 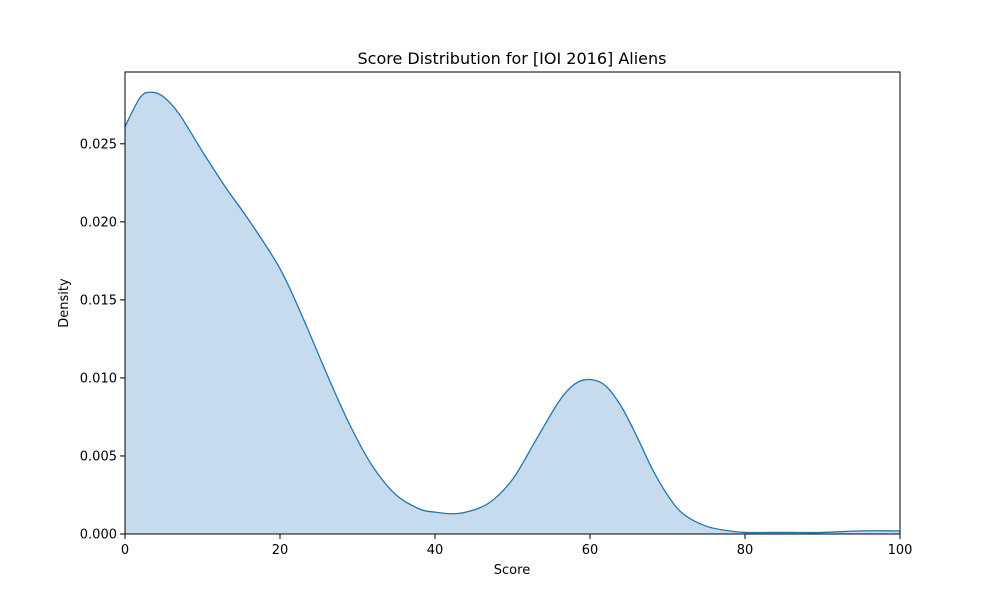 What do you see at coordinates (435, 550) in the screenshot?
I see `x-tick-label: 40` at bounding box center [435, 550].